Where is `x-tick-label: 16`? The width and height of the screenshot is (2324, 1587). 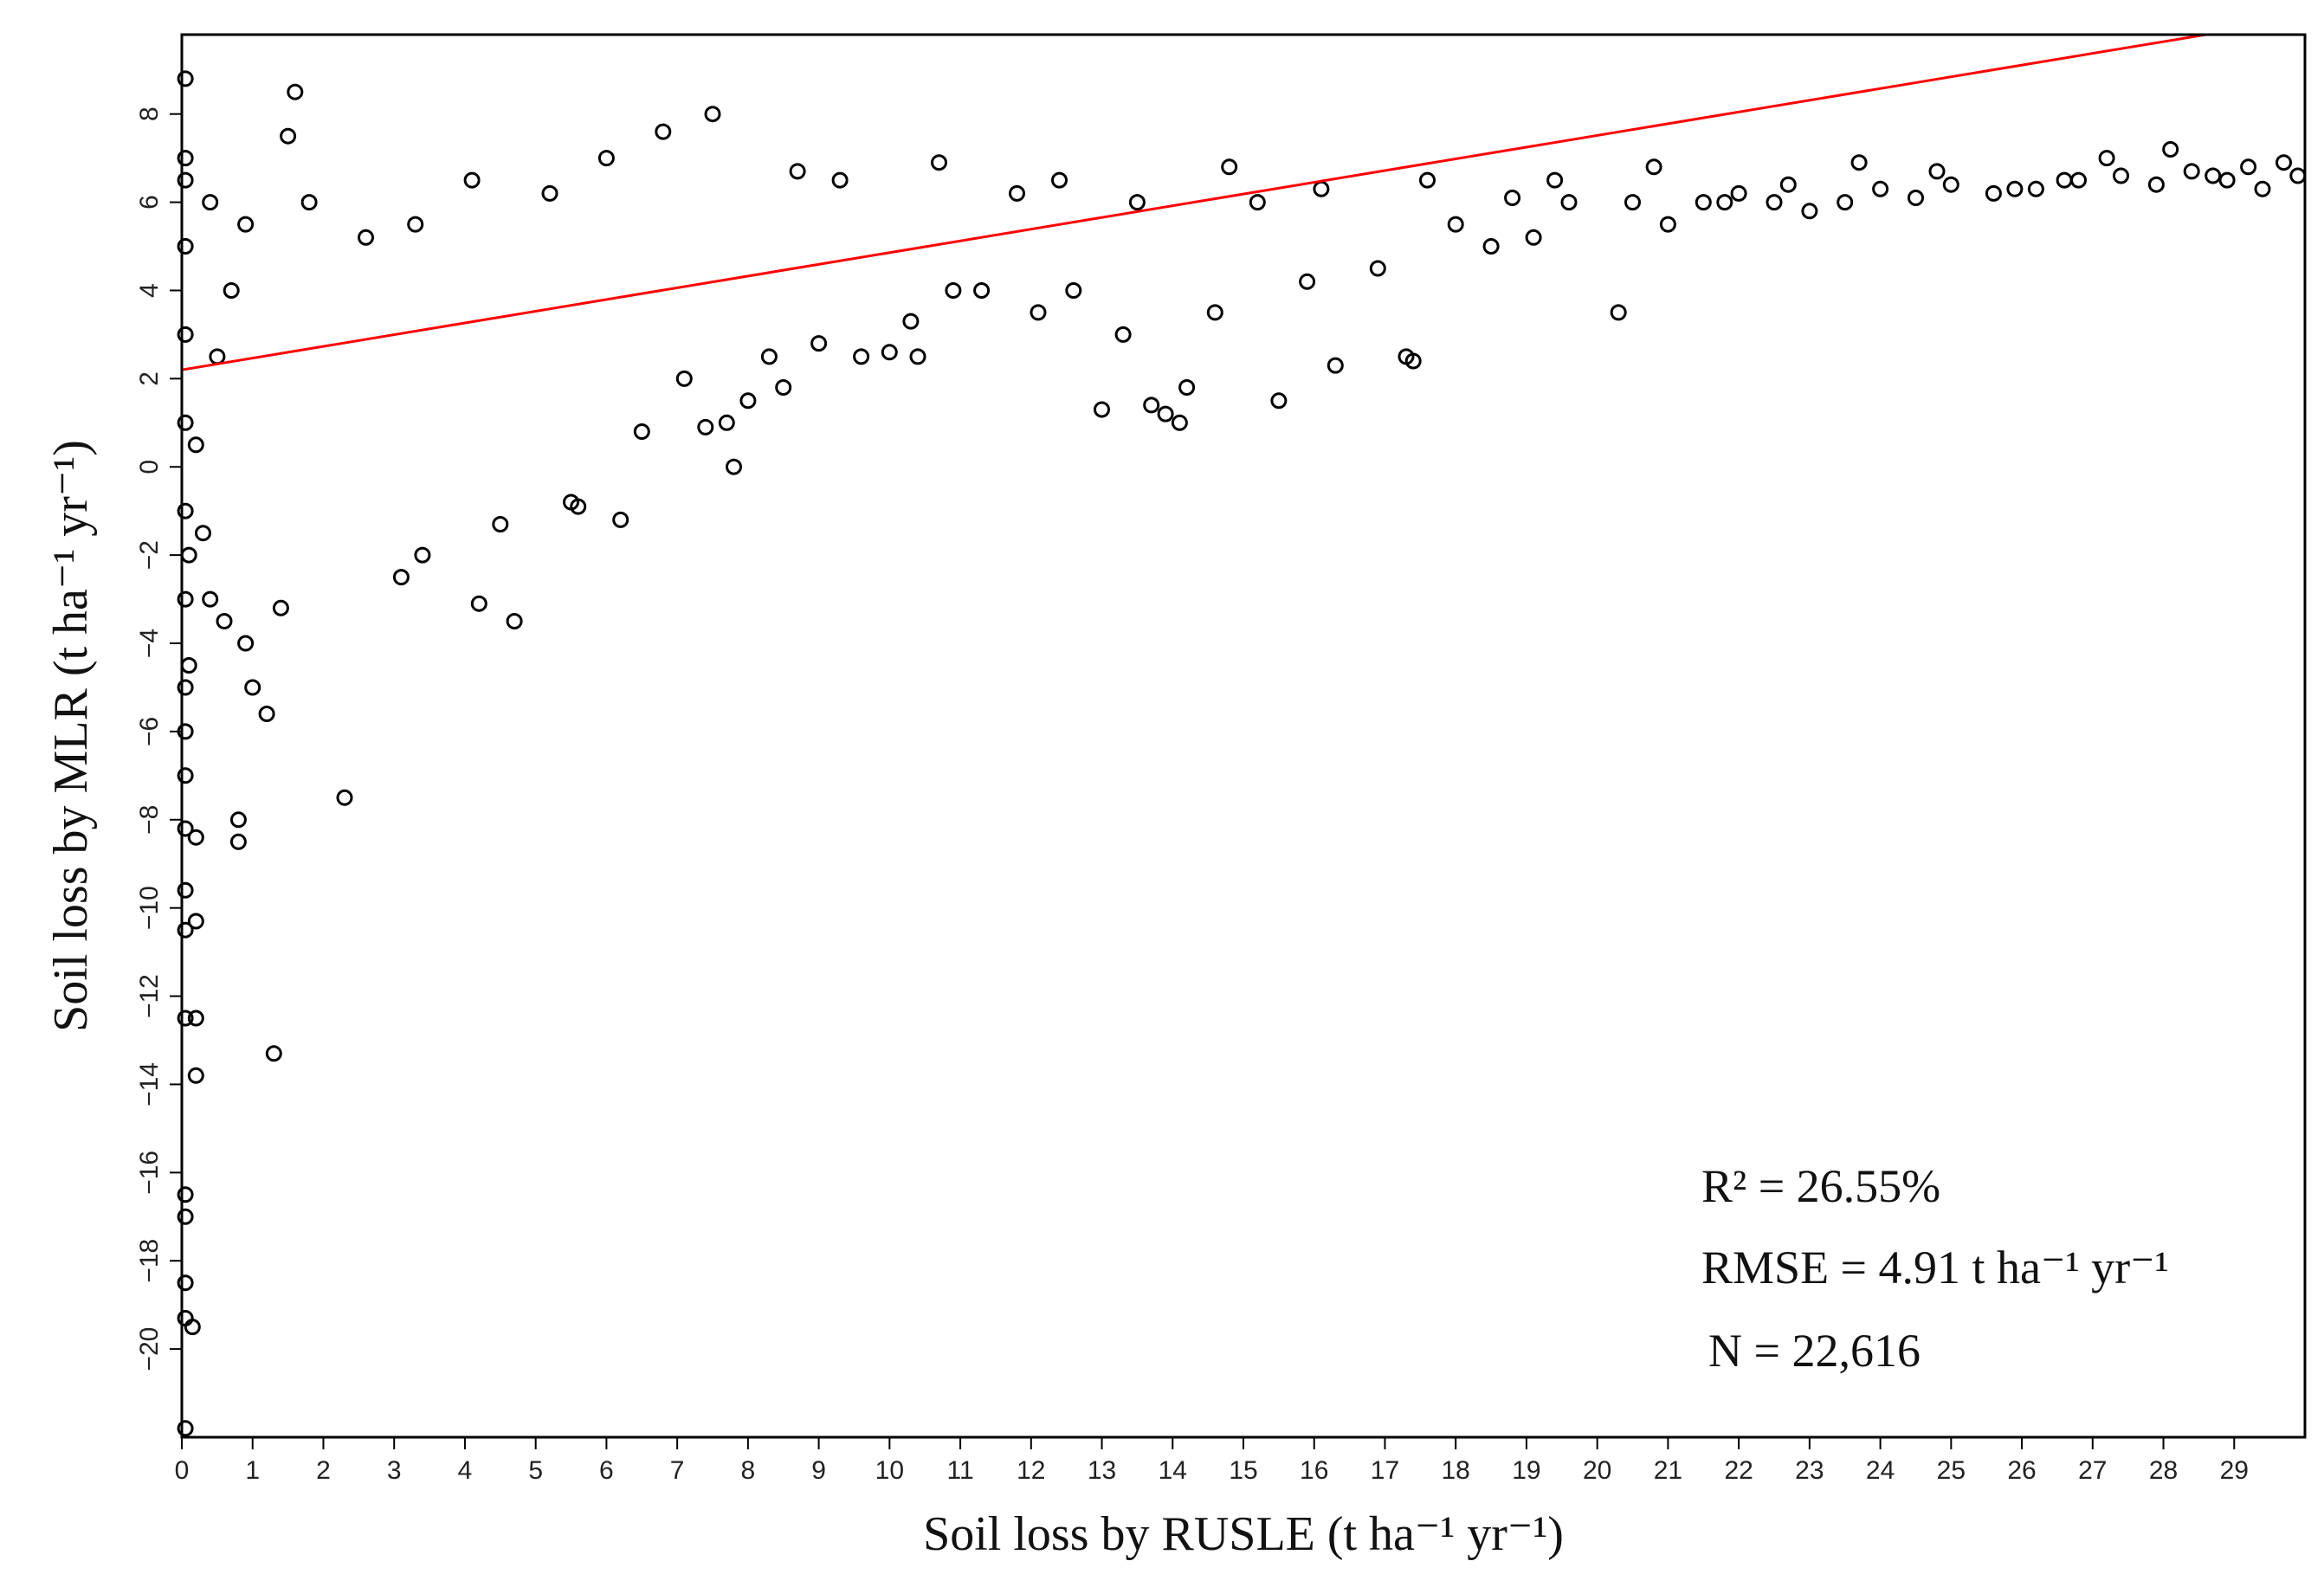 x-tick-label: 16 is located at coordinates (1314, 1470).